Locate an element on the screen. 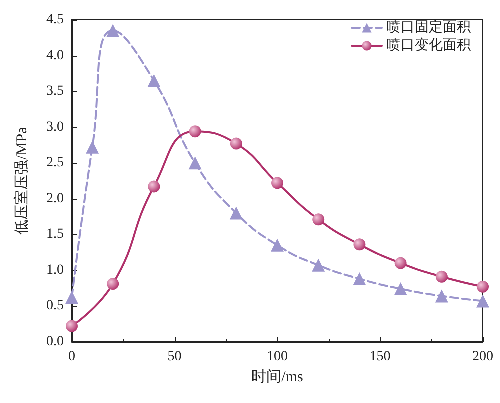 This screenshot has width=500, height=403. y-tick-label: 3.0 is located at coordinates (55, 127).